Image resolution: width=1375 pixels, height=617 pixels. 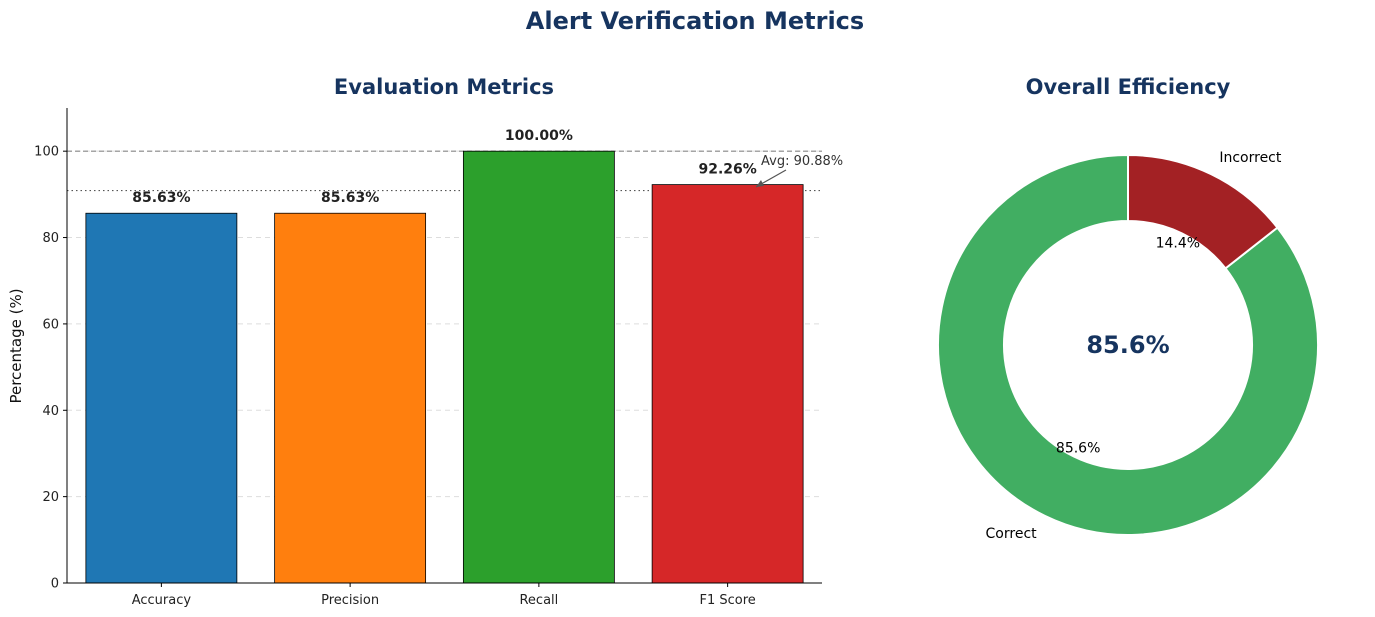 I want to click on y-tick-label: 100, so click(x=46, y=152).